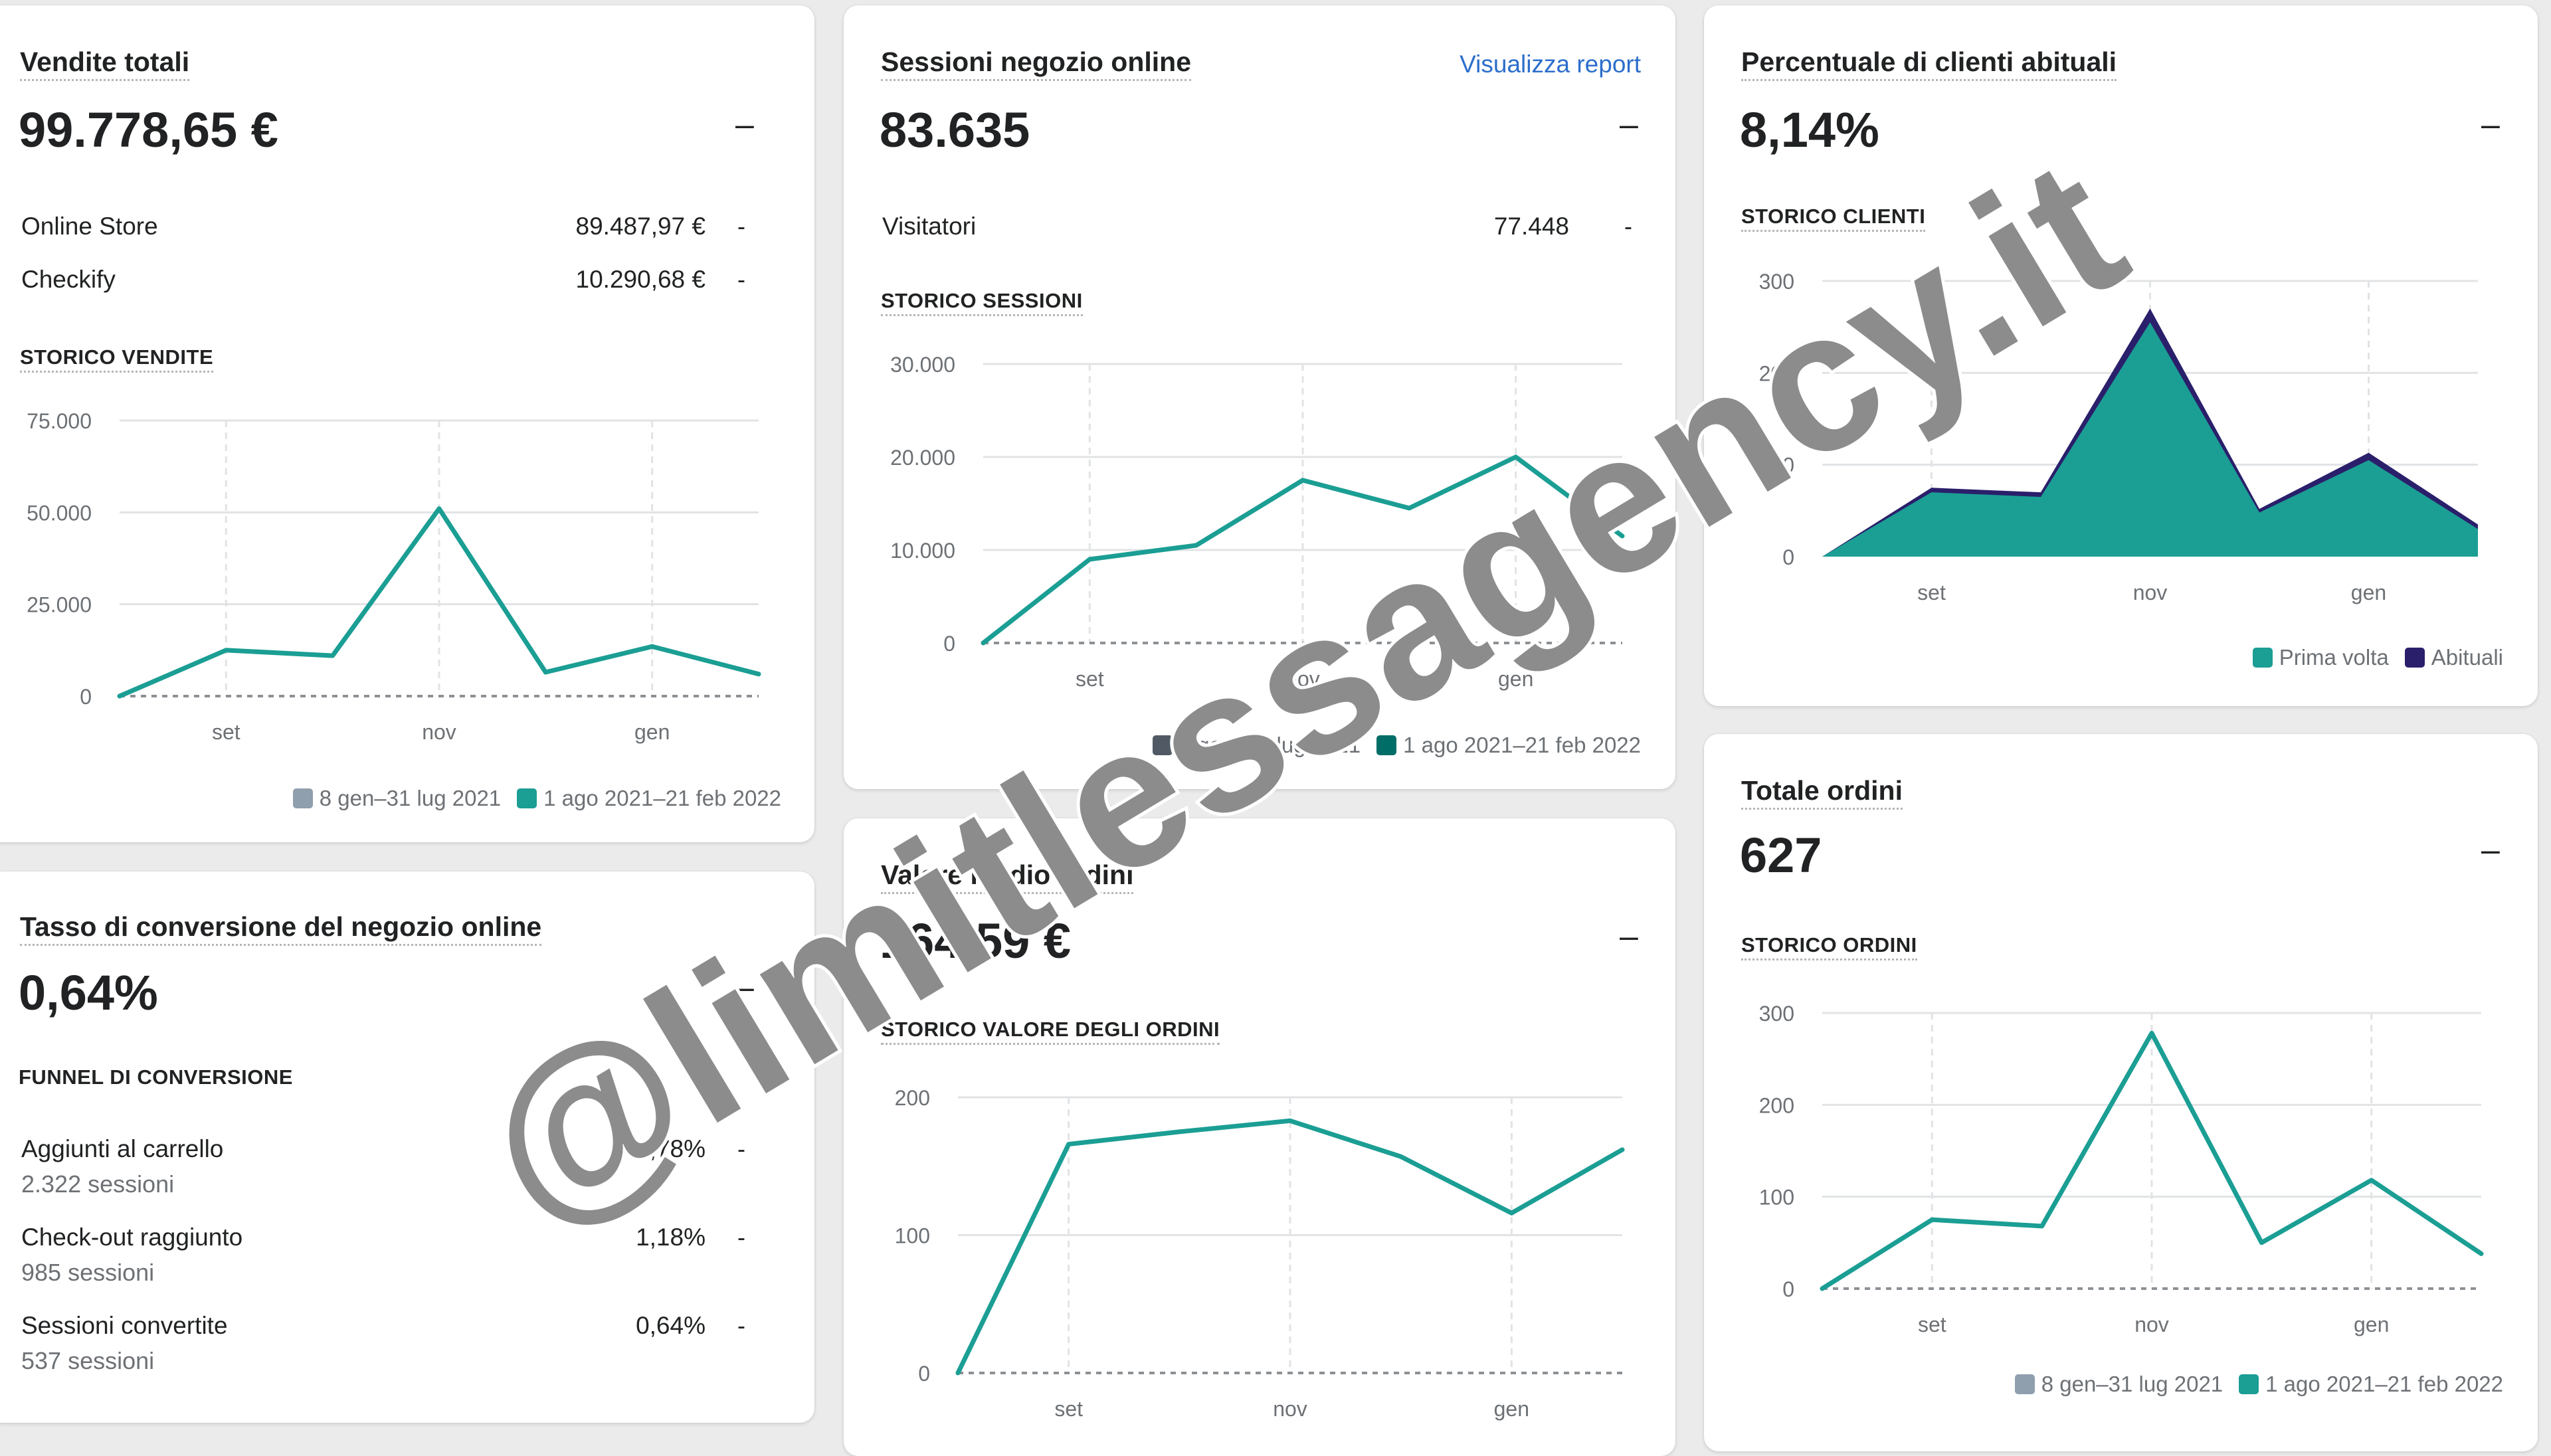 This screenshot has width=2551, height=1456. Describe the element at coordinates (1036, 63) in the screenshot. I see `sessions-title: Sessioni negozio online` at that location.